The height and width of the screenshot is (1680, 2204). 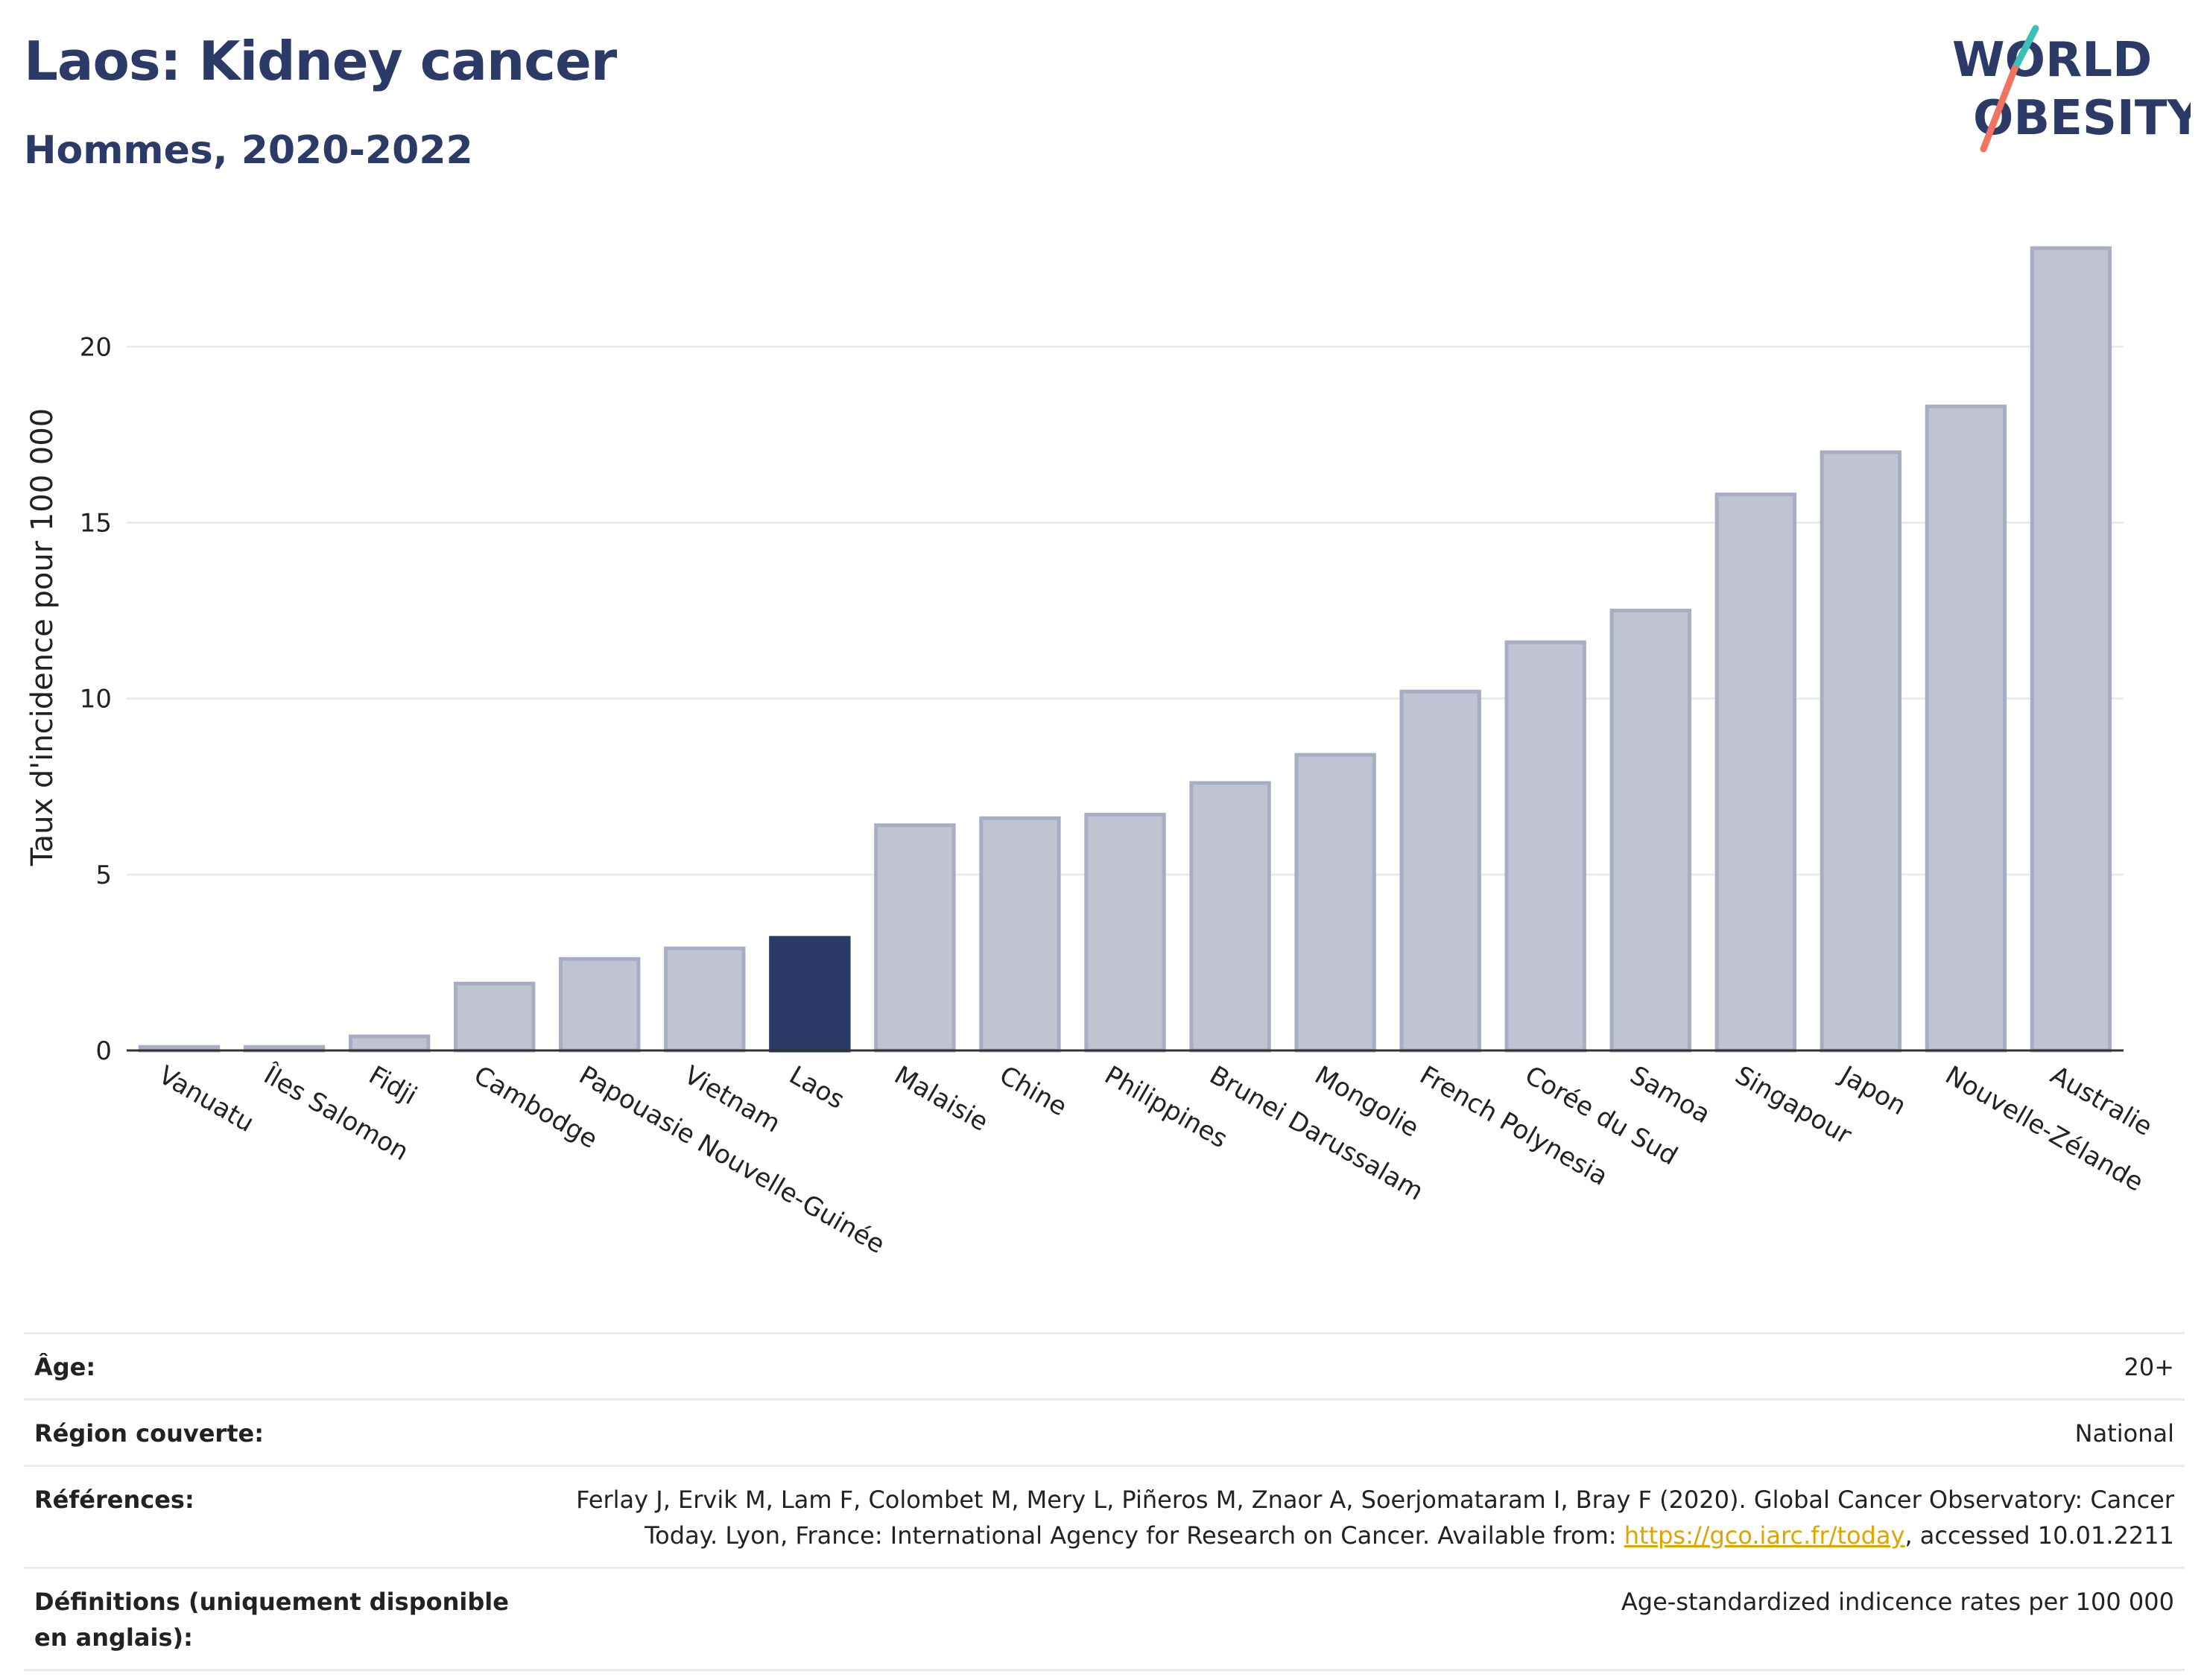 I want to click on y-tick-label: 20, so click(x=96, y=347).